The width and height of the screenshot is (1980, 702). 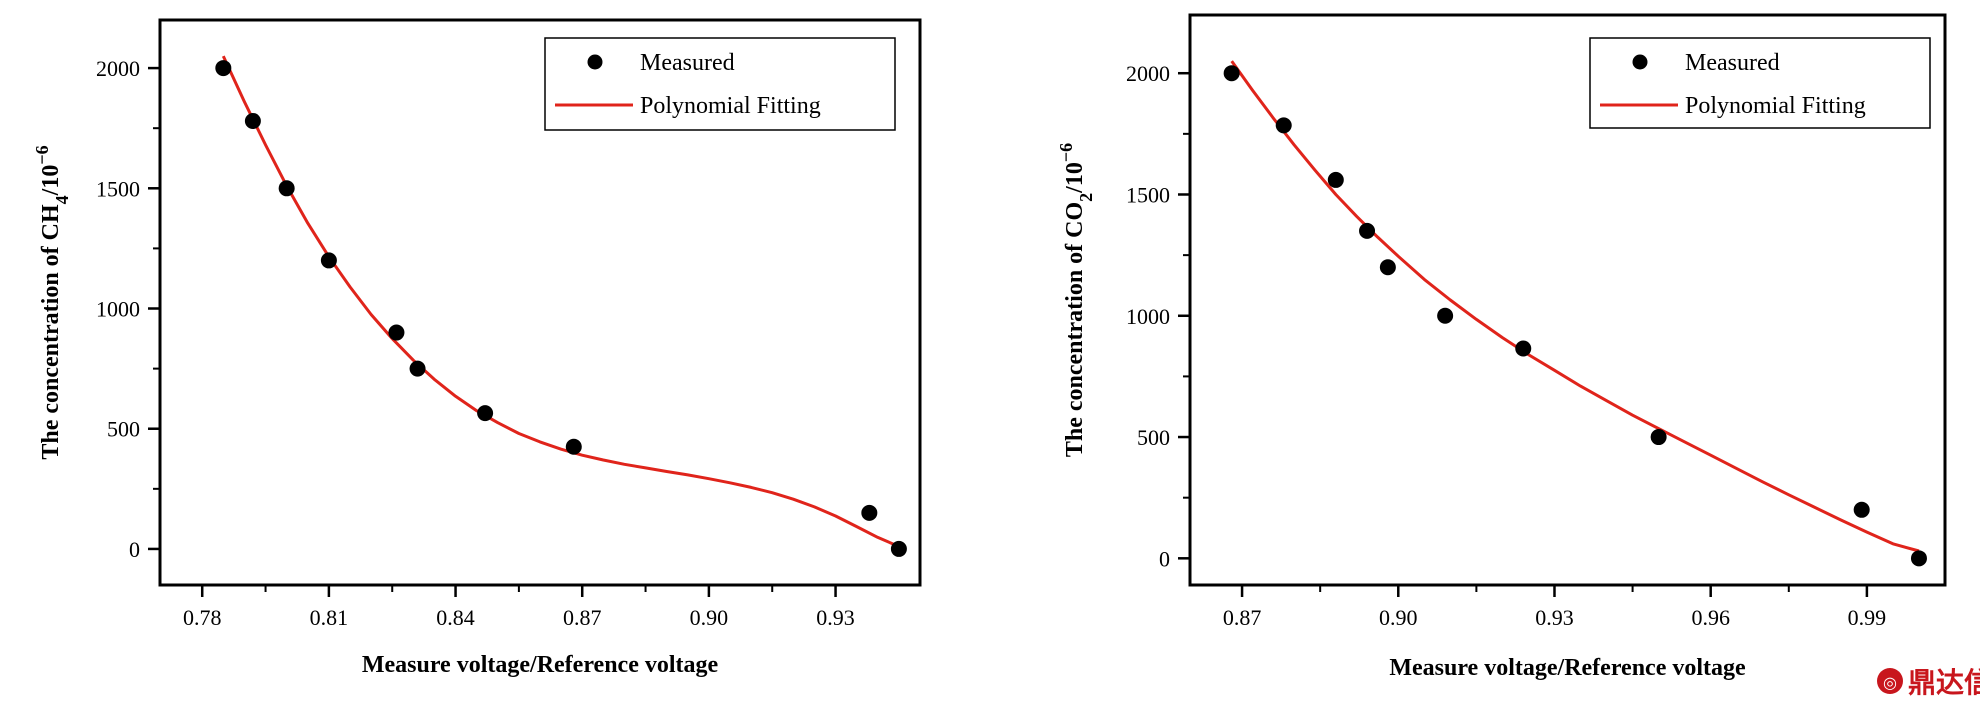 I want to click on co2-y-axis-title: The concentration of CO2/10−6, so click(x=1076, y=300).